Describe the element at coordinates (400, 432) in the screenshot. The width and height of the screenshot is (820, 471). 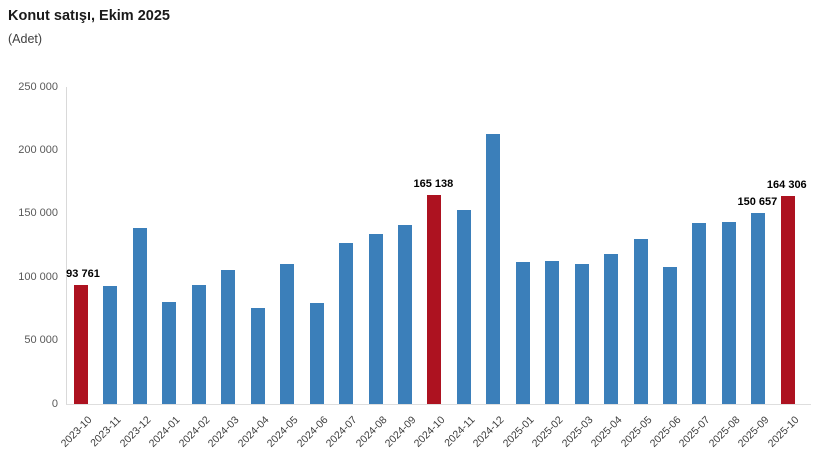
I see `x-axis-tick-label: 2024-09` at that location.